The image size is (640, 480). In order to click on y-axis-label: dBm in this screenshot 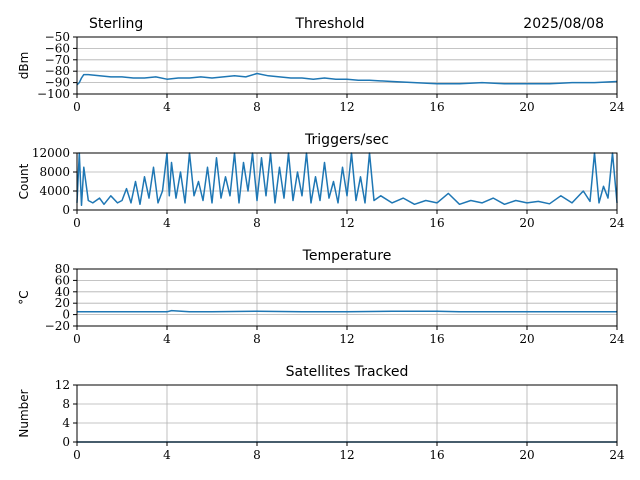, I will do `click(24, 66)`.